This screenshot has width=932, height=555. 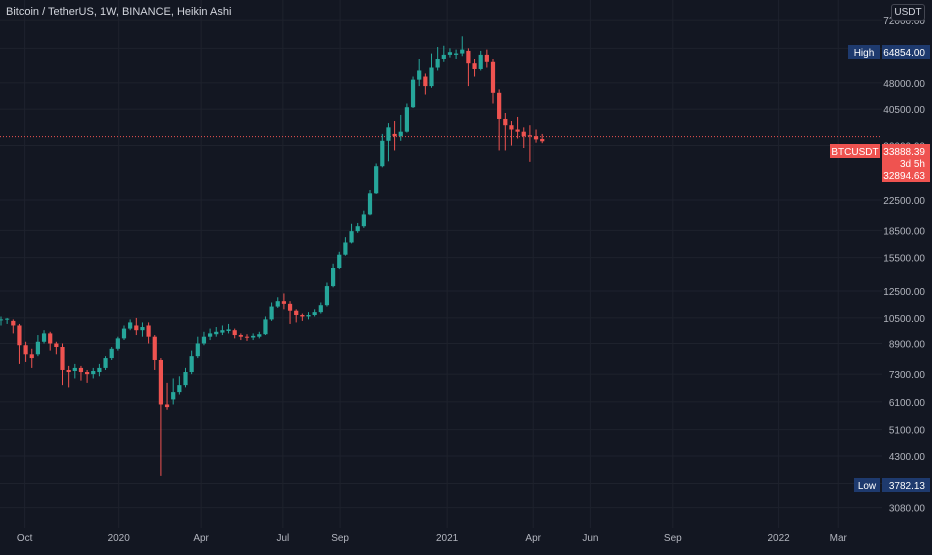 I want to click on price-axis-bg, so click(x=907, y=275).